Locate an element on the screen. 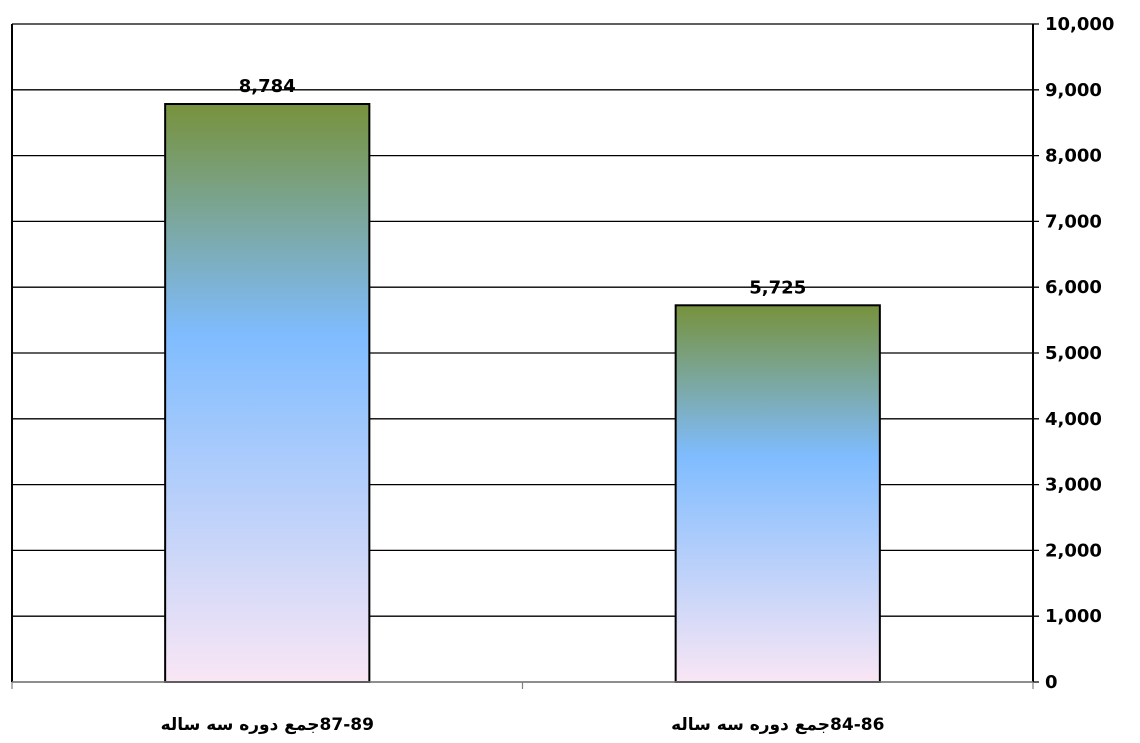  data-label: 8,784 is located at coordinates (267, 86).